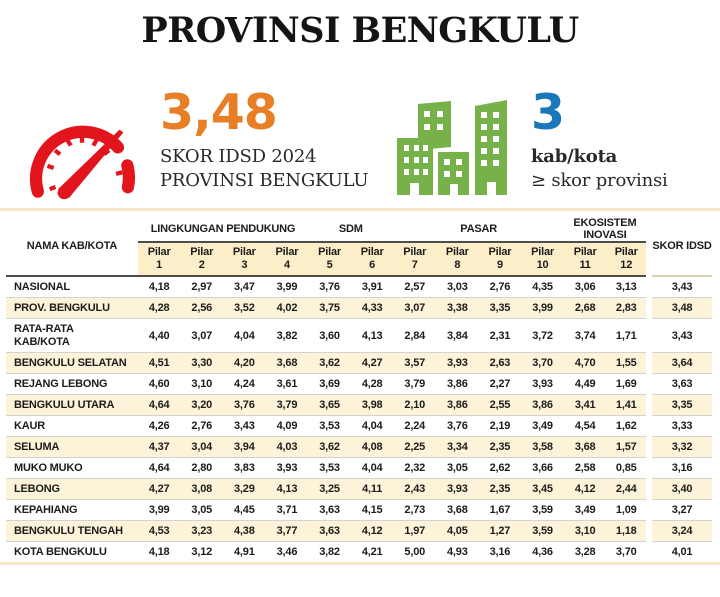  I want to click on pilar-4-value: 4,02, so click(287, 308).